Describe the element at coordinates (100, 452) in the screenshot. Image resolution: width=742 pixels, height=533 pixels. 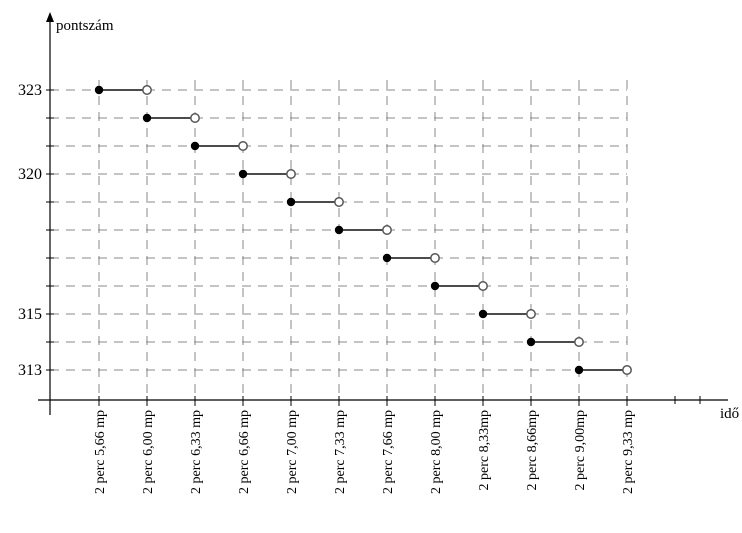
I see `x-tick-label: 2 perc 5,66 mp` at that location.